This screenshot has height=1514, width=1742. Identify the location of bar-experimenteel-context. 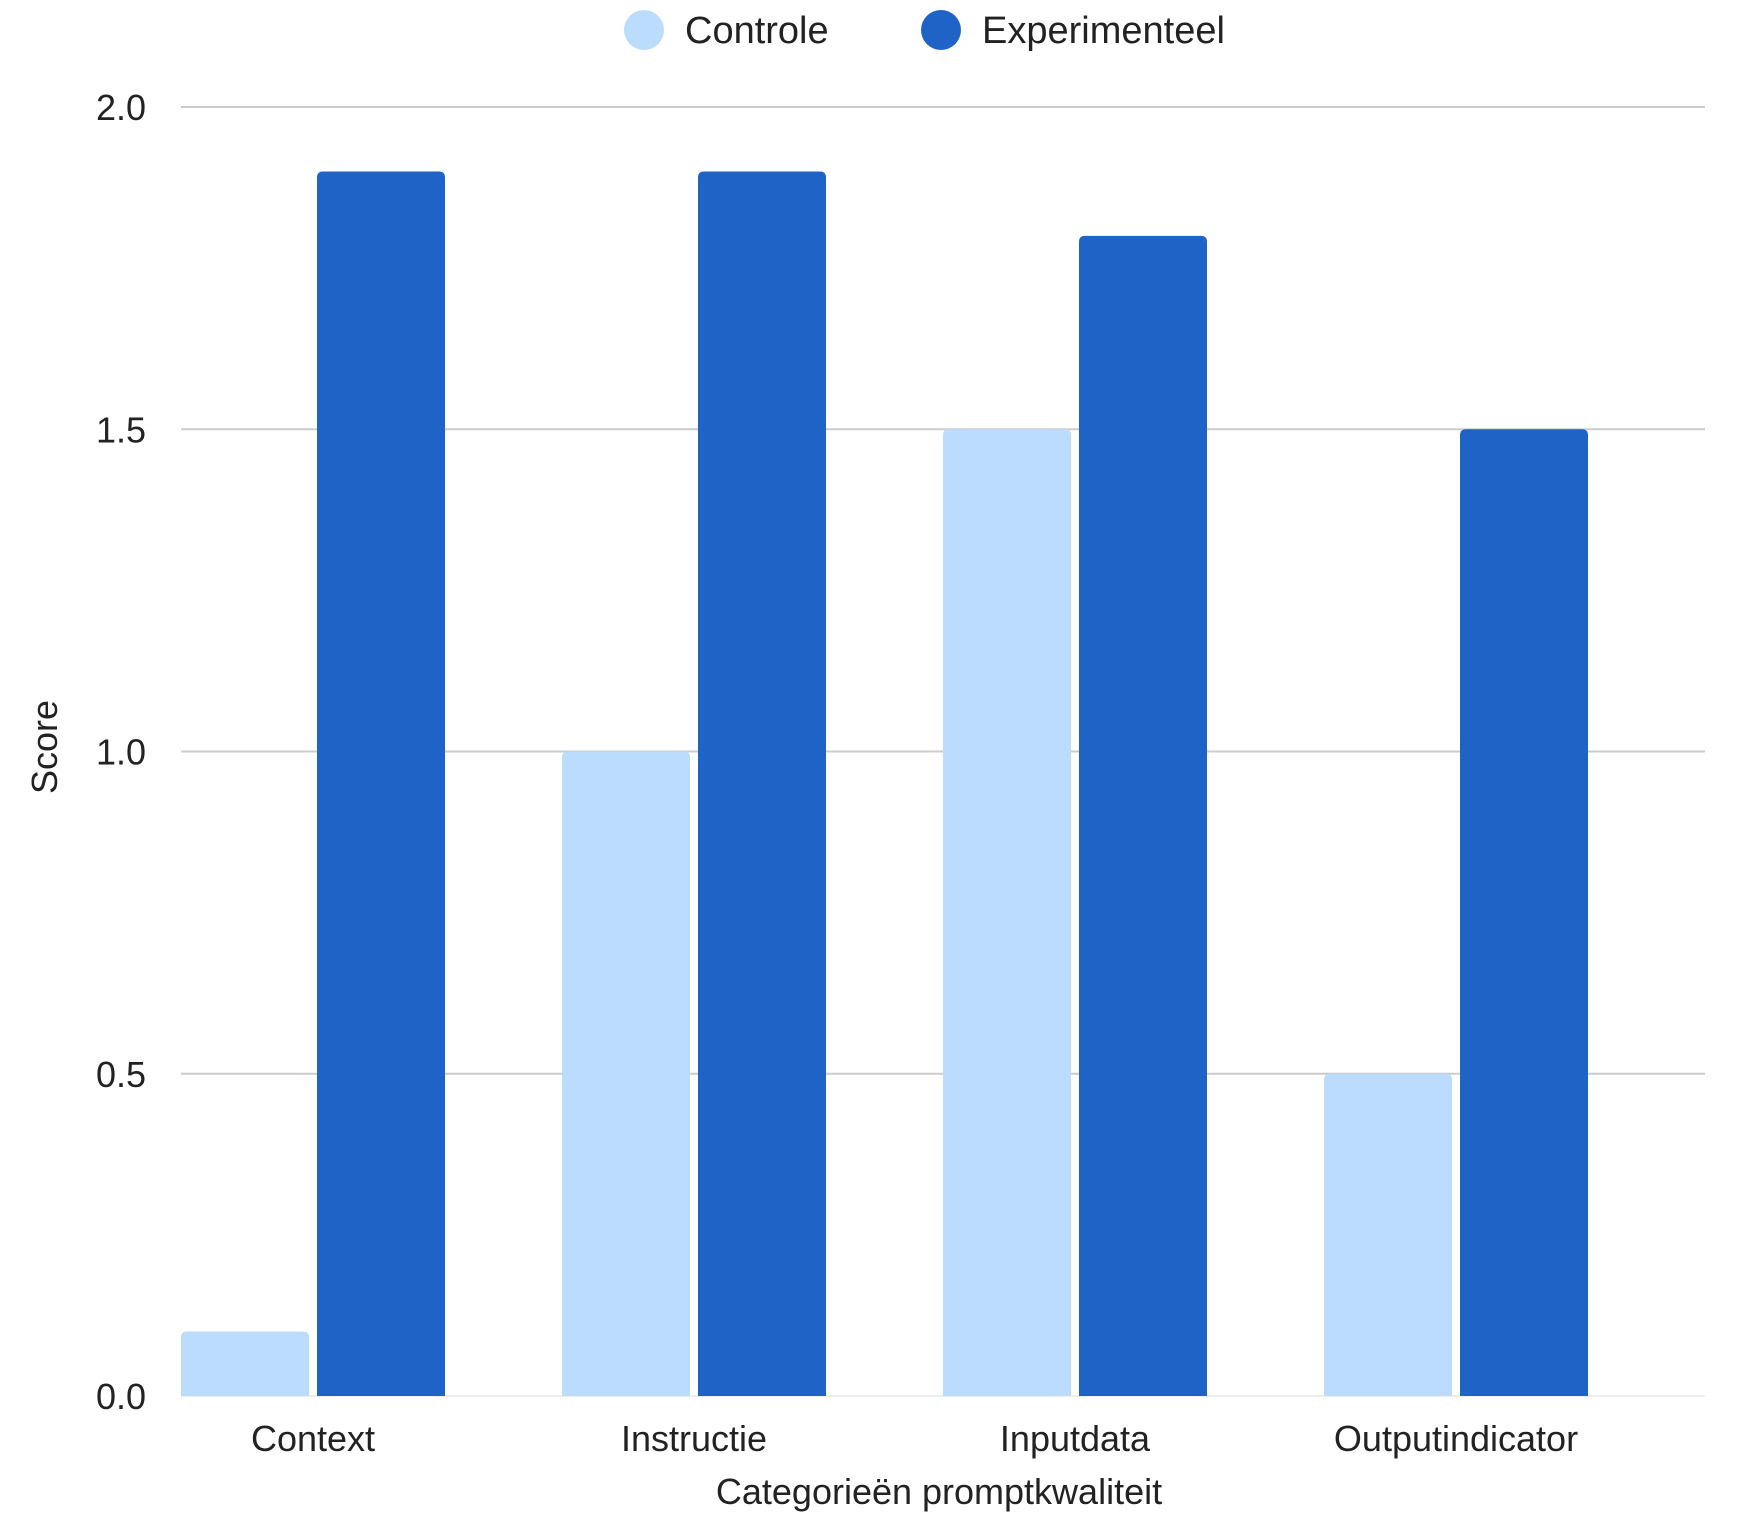
(381, 784).